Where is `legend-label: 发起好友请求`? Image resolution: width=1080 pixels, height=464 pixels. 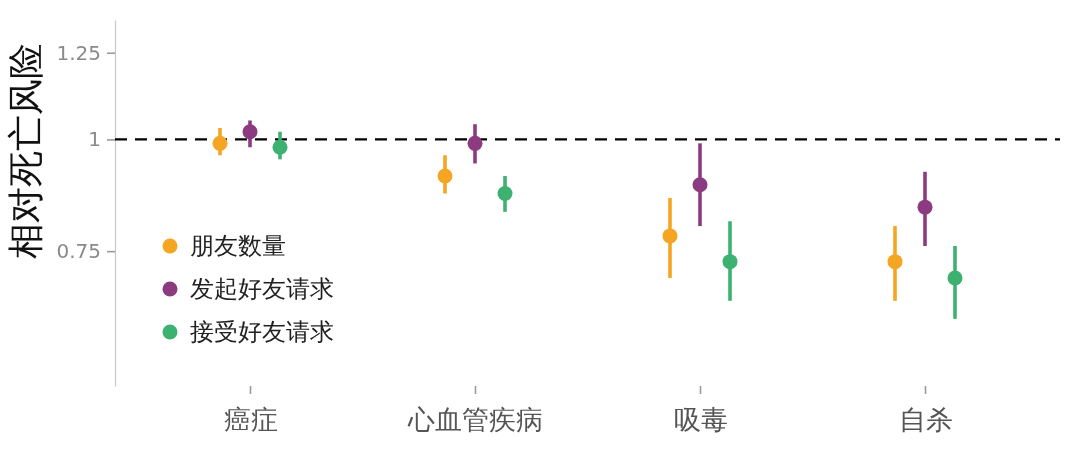
legend-label: 发起好友请求 is located at coordinates (262, 289).